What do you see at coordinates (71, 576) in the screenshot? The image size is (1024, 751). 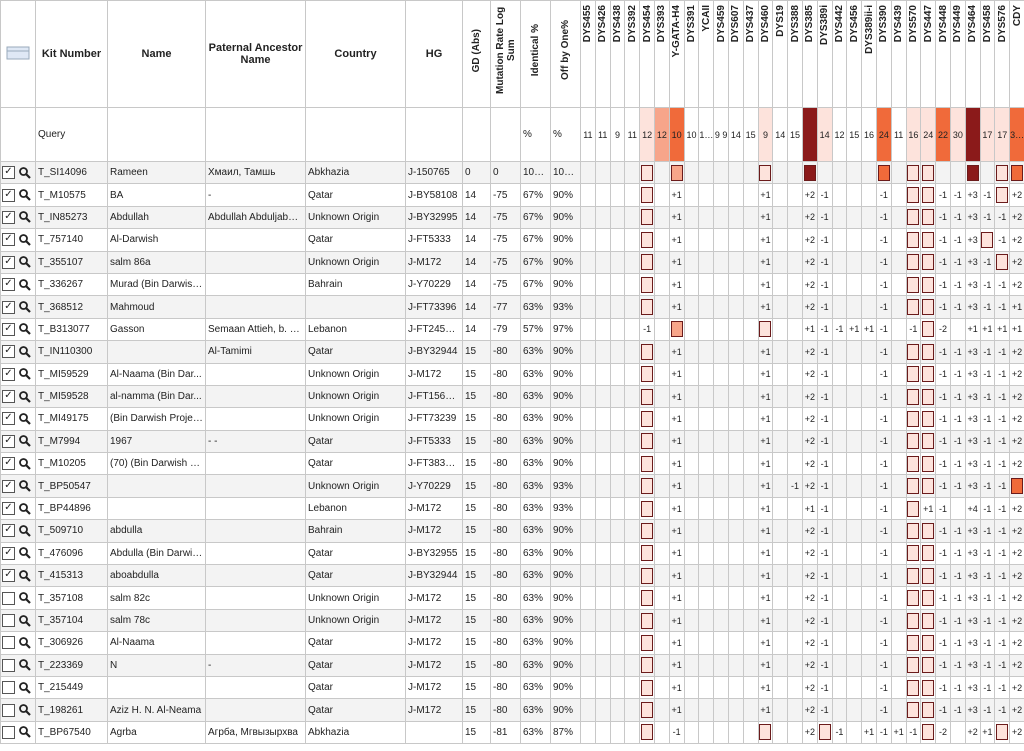 I see `kit-cell: T_415313` at bounding box center [71, 576].